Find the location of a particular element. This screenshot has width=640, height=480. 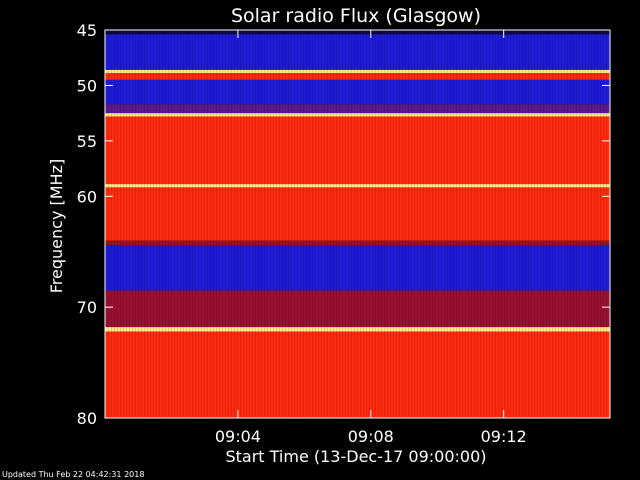

chart-title: Solar radio Flux (Glasgow) is located at coordinates (356, 16).